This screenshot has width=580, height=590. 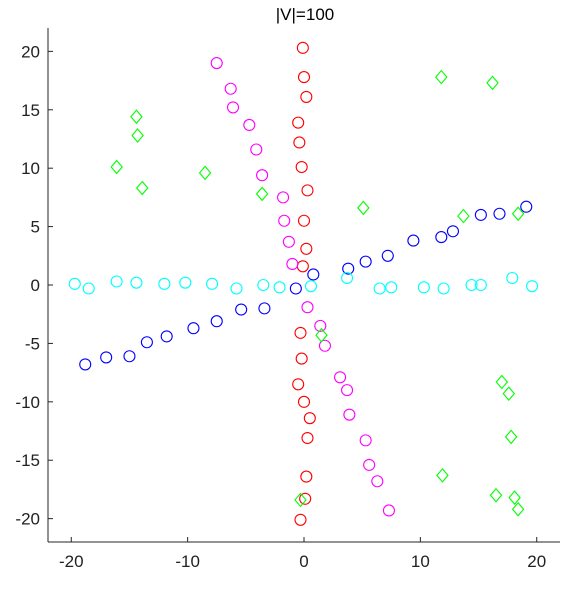 I want to click on y-tick-label: 20, so click(x=30, y=51).